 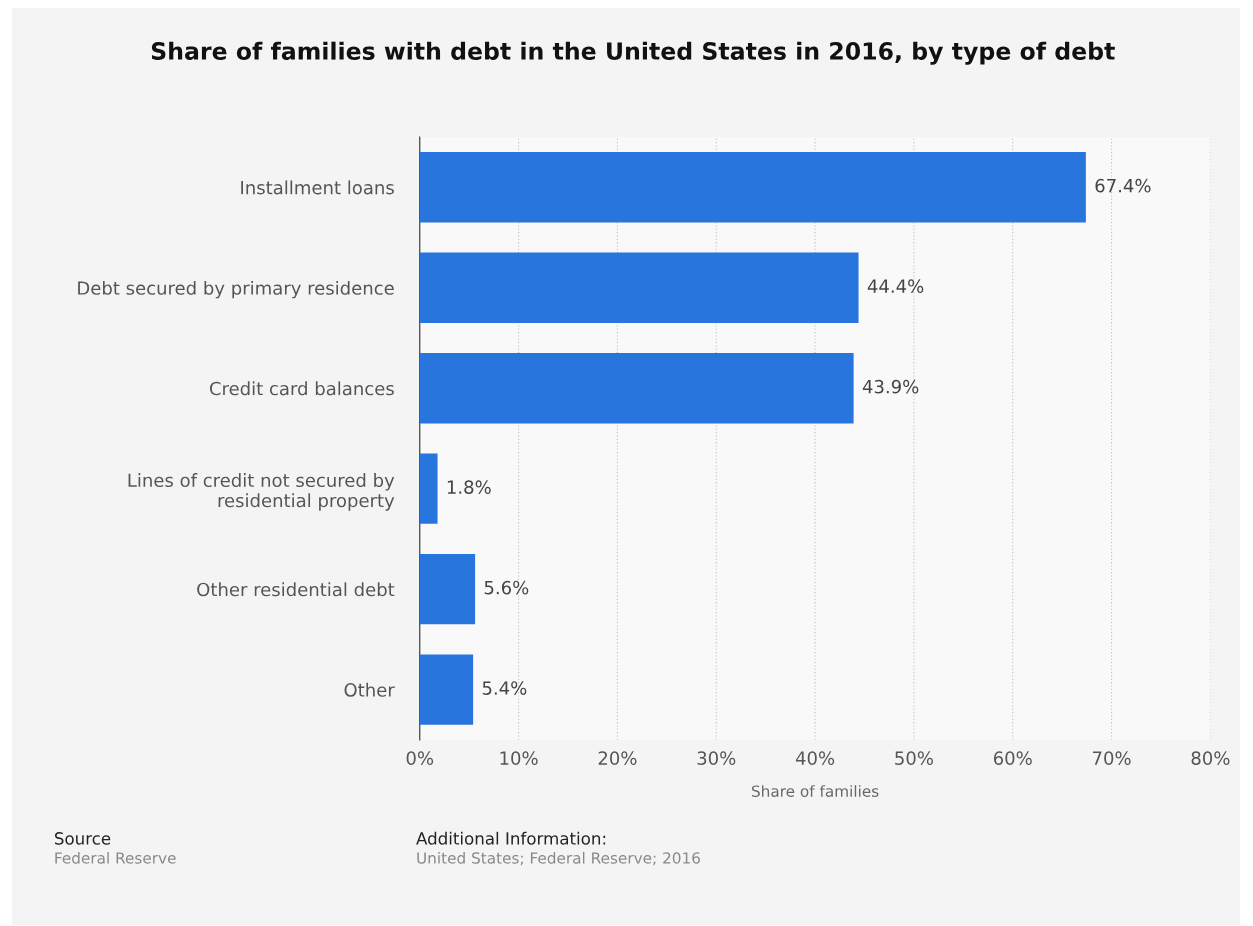 What do you see at coordinates (633, 53) in the screenshot?
I see `chart-title: Share of families with debt in the United States in 2016, by type of debt` at bounding box center [633, 53].